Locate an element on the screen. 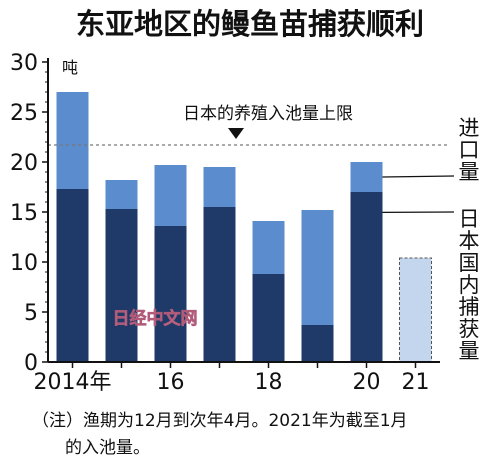 The width and height of the screenshot is (500, 470). legend-import-char: 口 is located at coordinates (469, 150).